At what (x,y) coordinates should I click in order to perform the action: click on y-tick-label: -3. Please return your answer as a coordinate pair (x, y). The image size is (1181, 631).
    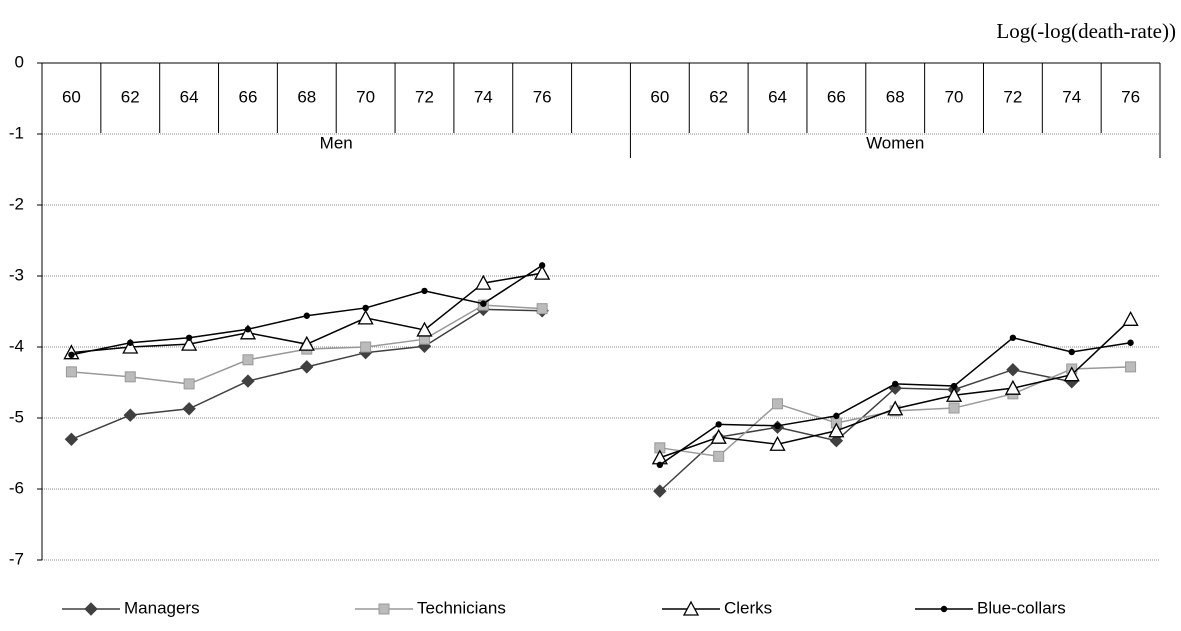
    Looking at the image, I should click on (16, 274).